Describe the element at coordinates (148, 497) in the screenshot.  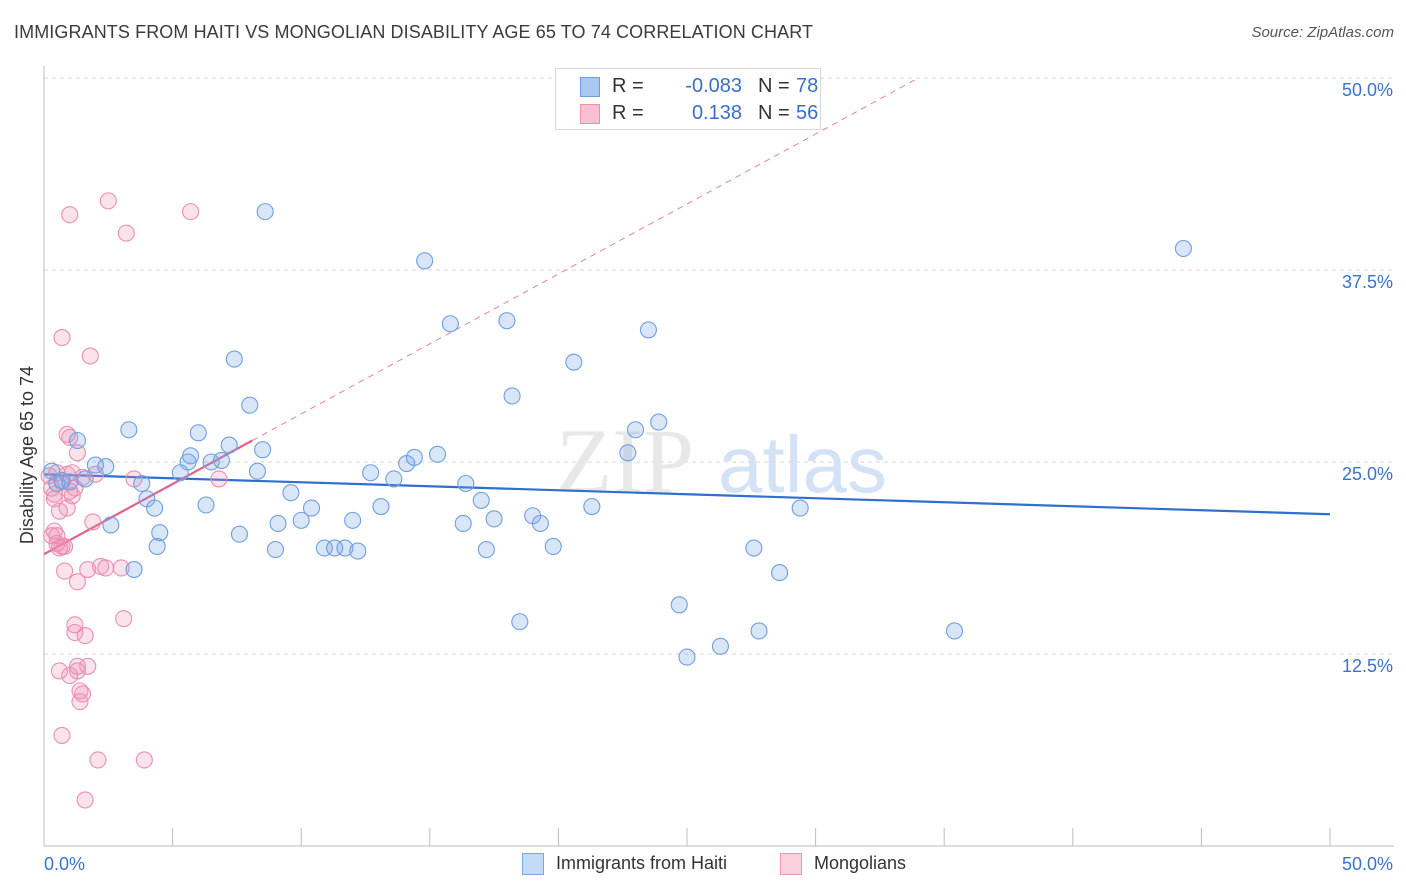
I see `trend-line-mongolians` at that location.